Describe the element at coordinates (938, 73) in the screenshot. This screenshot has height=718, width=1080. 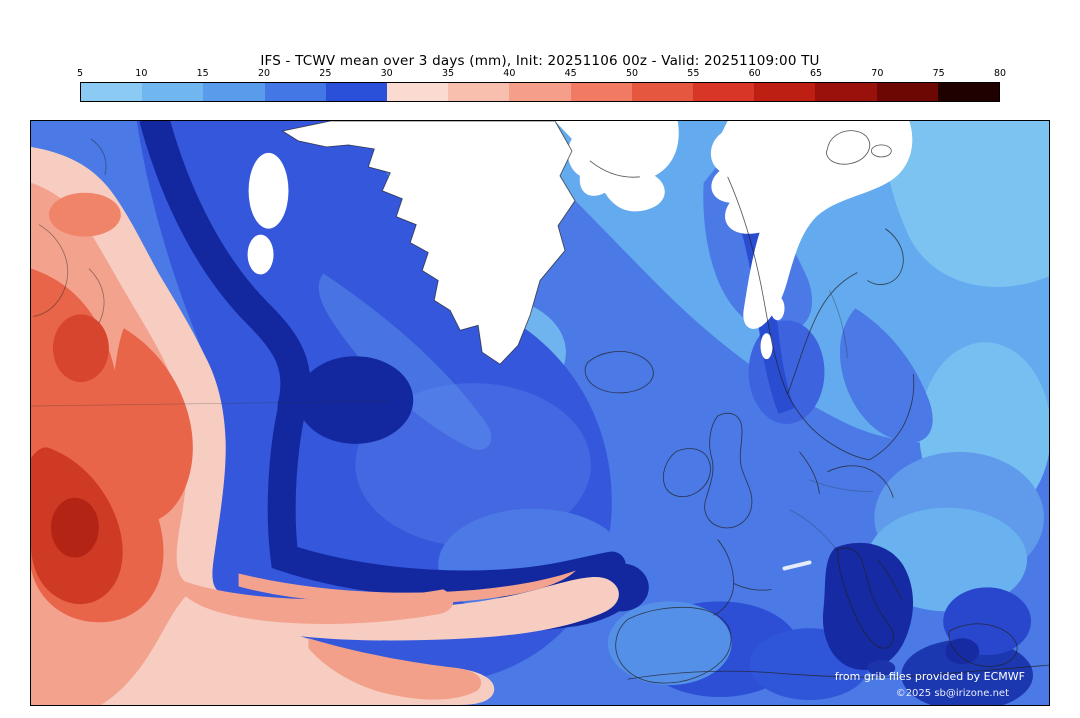
I see `colorbar-tick: 75` at that location.